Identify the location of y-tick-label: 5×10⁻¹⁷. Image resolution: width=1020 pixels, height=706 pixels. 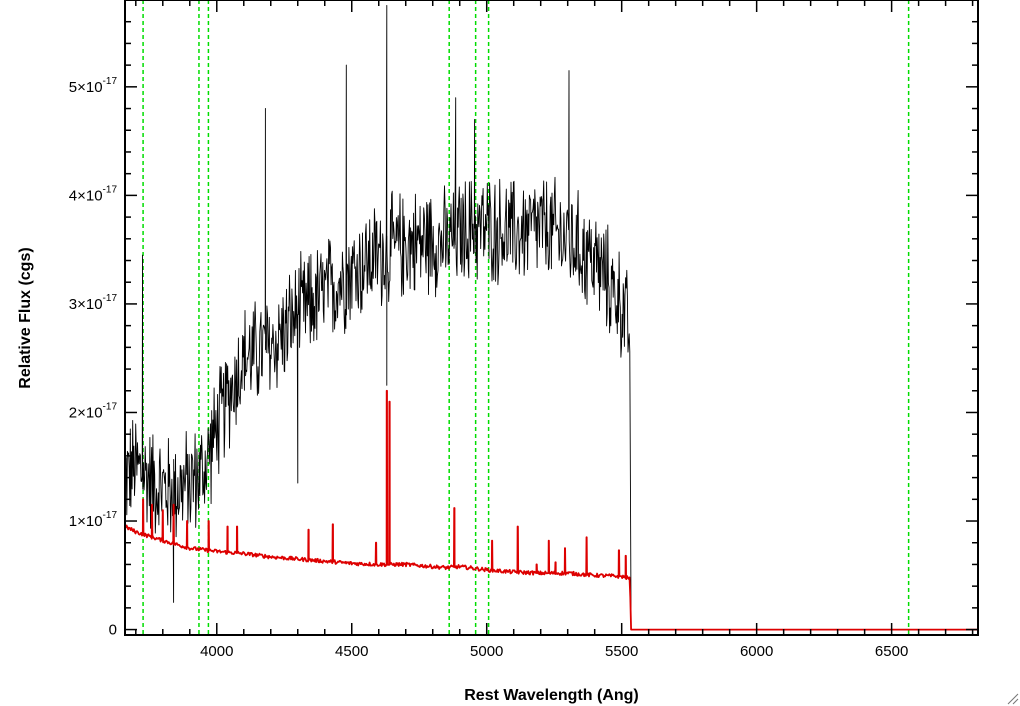
(93, 86).